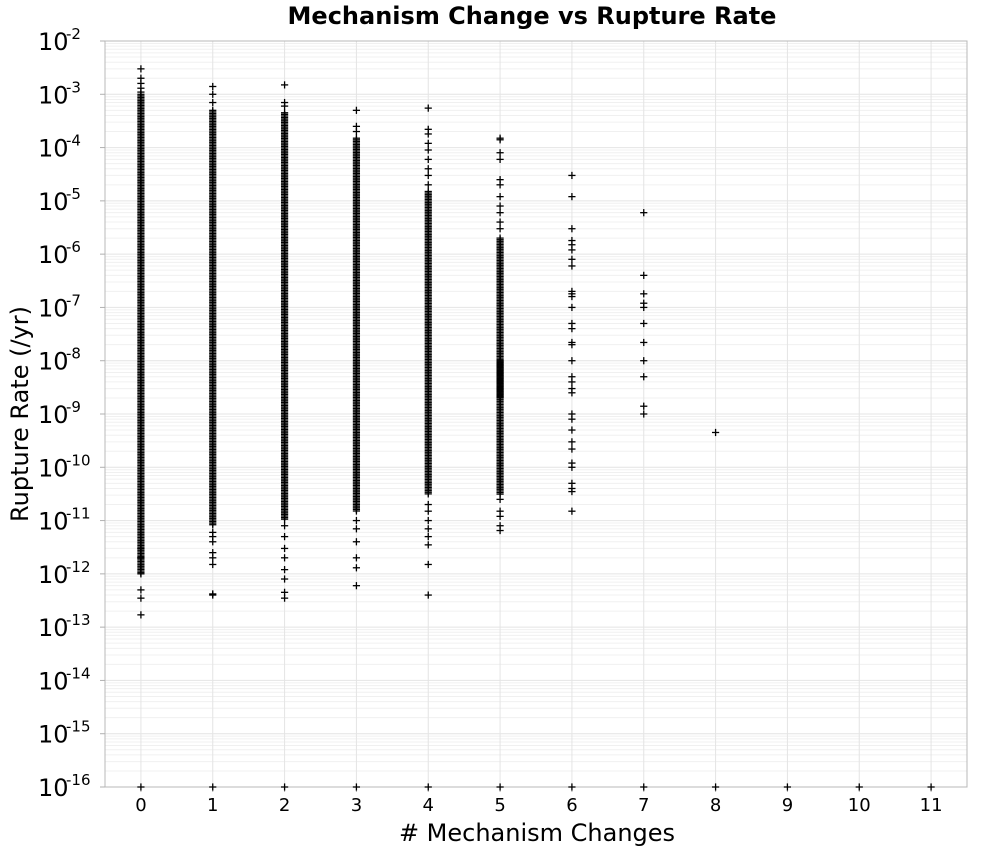 This screenshot has width=1000, height=850. Describe the element at coordinates (78, 620) in the screenshot. I see `y-tick-exponent: -13` at that location.